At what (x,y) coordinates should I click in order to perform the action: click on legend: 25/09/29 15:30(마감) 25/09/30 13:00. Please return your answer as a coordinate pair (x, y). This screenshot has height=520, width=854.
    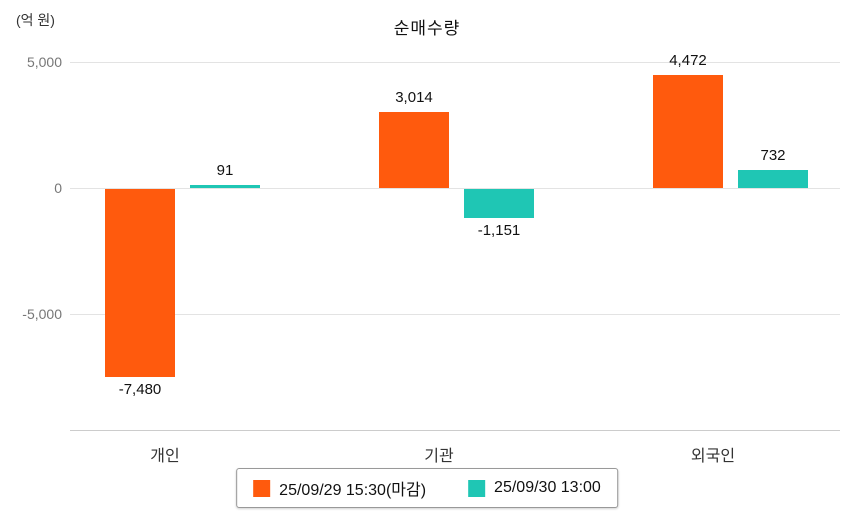
    Looking at the image, I should click on (427, 488).